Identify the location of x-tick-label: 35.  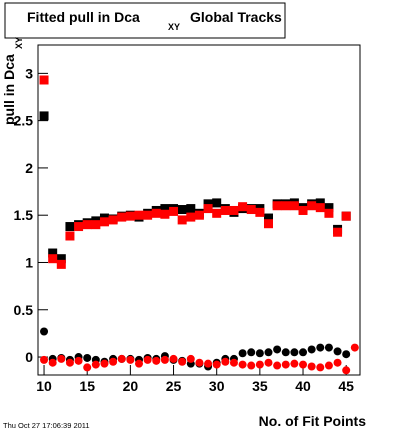
(260, 386).